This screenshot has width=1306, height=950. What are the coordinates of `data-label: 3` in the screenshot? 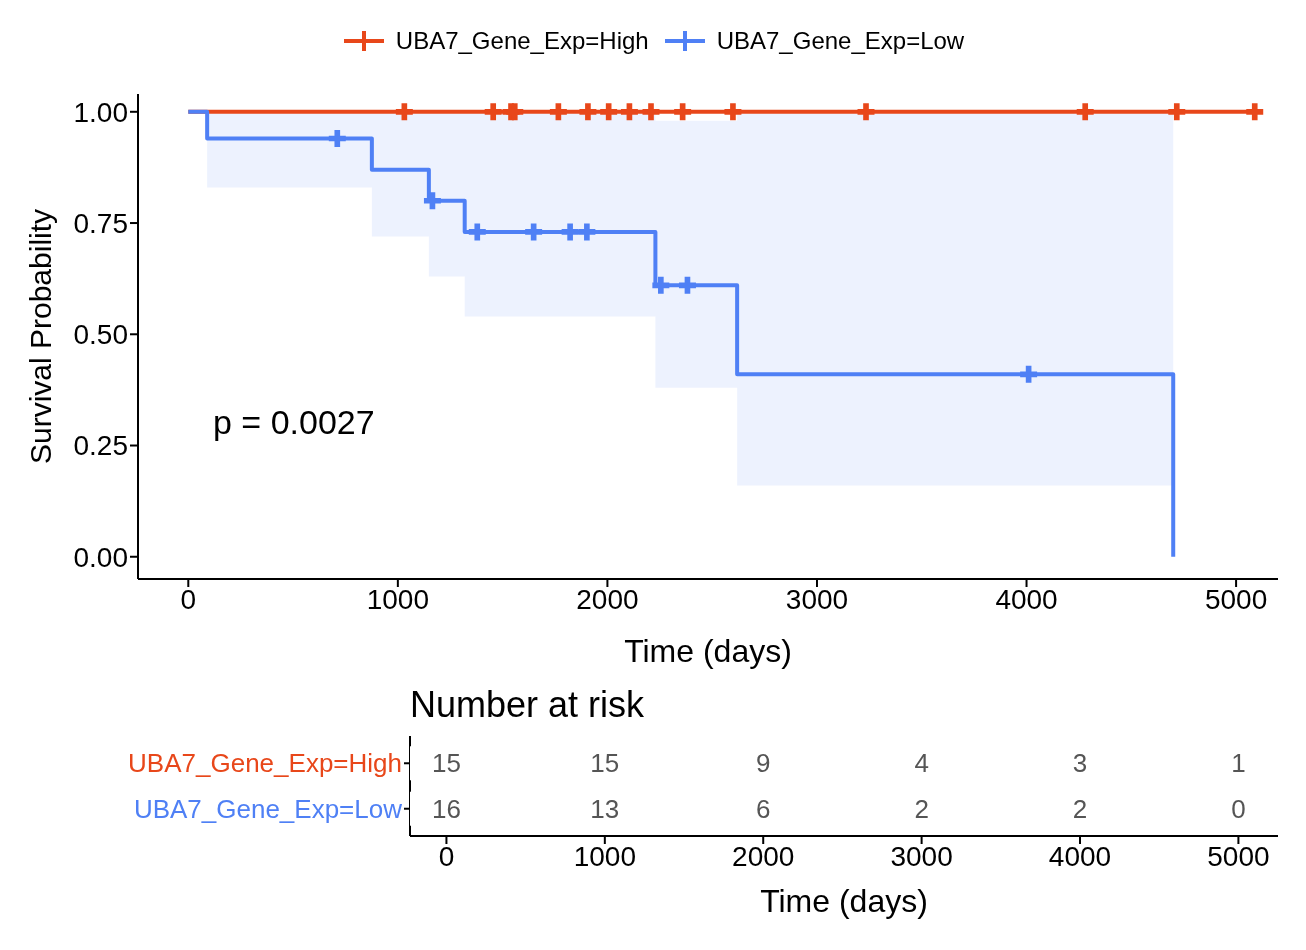 It's located at (1080, 763).